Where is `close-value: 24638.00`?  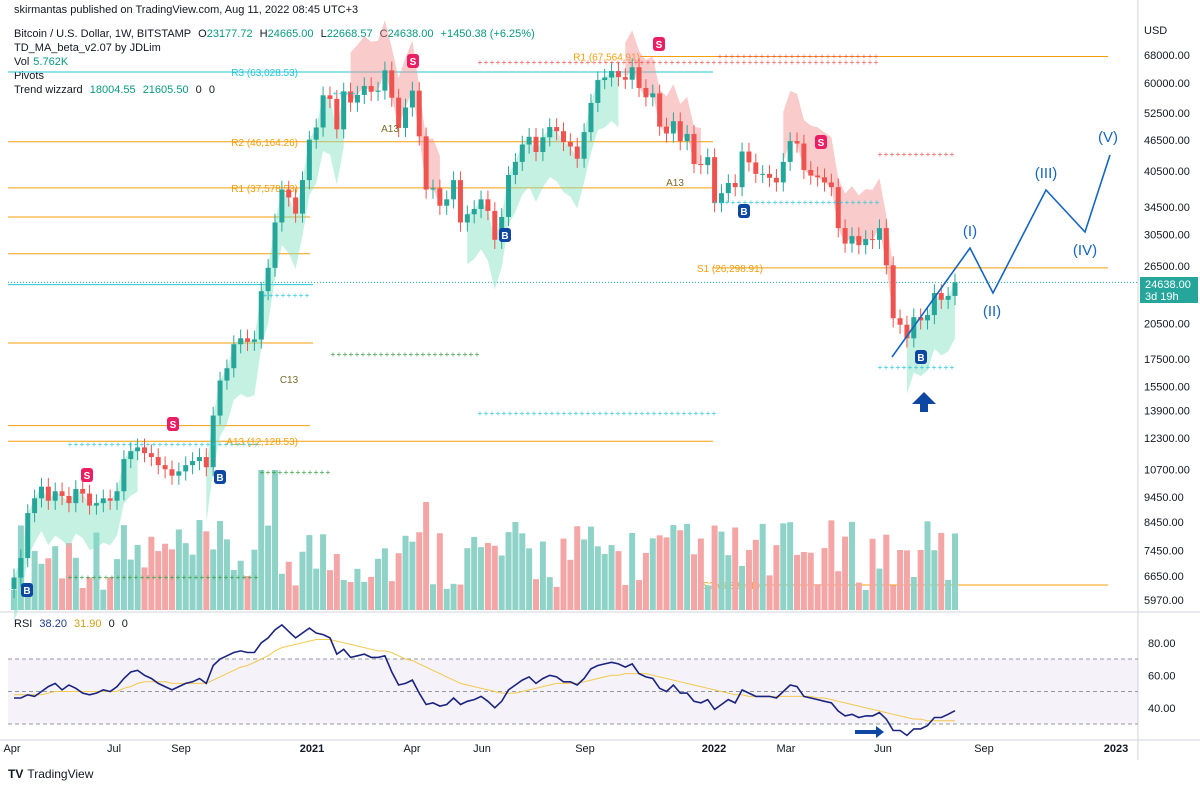 close-value: 24638.00 is located at coordinates (410, 34).